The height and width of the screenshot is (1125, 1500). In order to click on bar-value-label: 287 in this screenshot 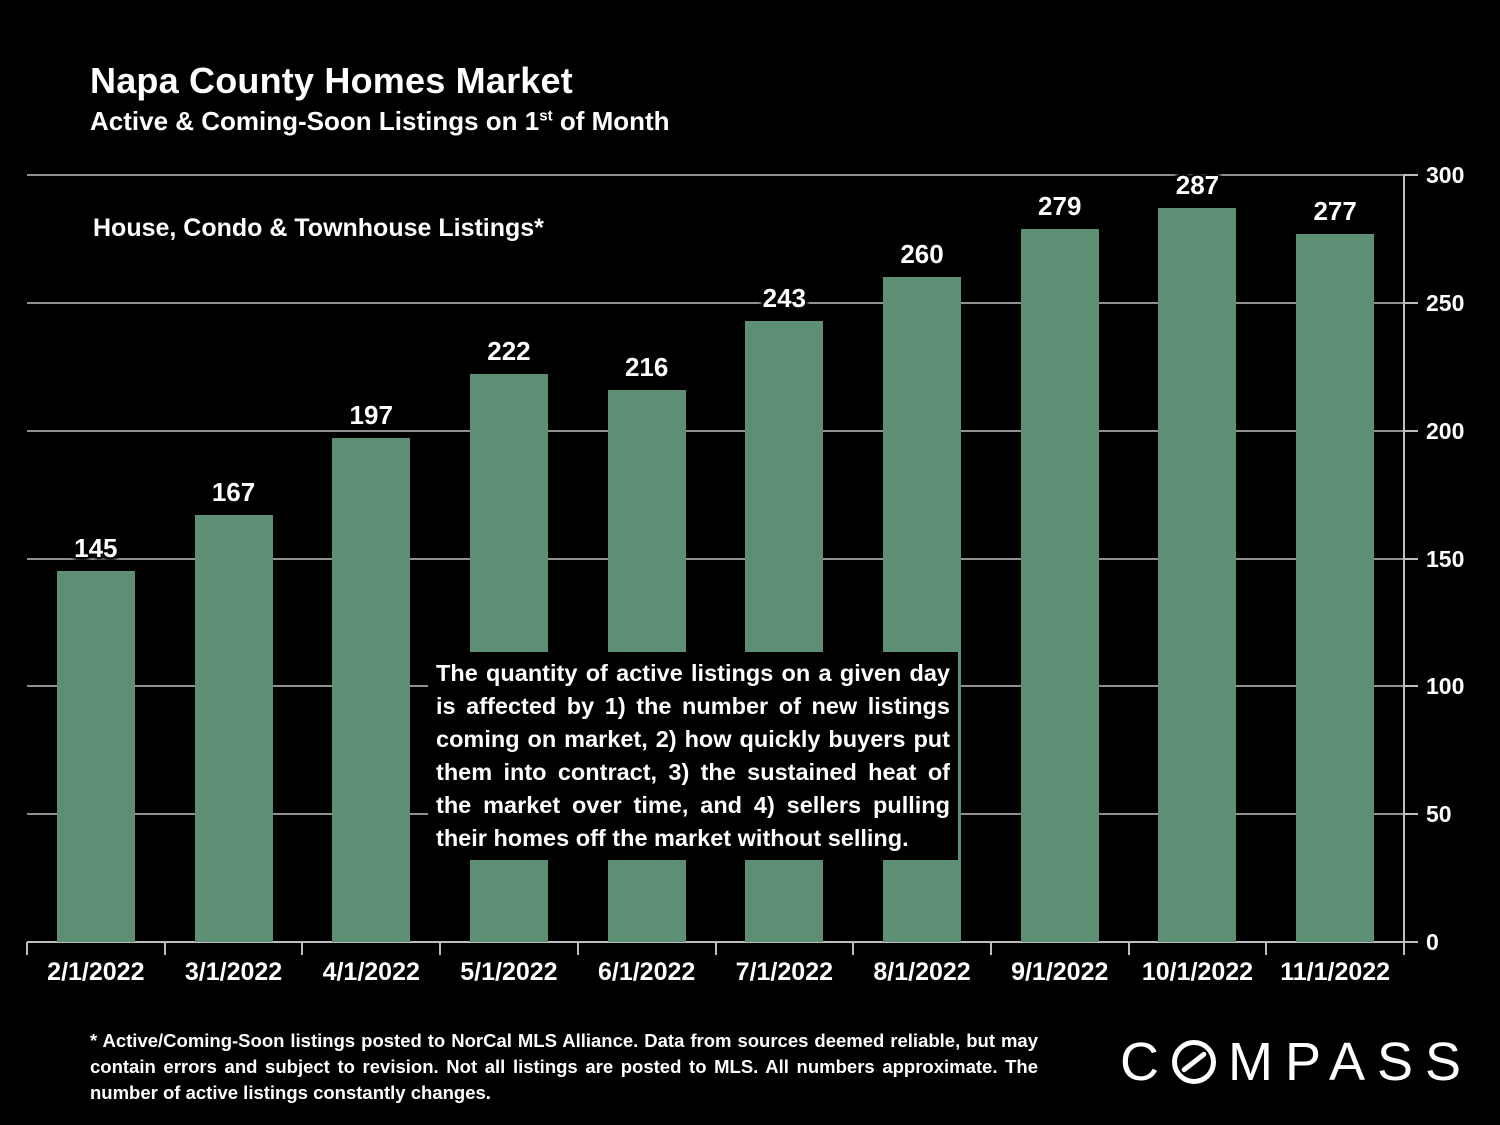, I will do `click(1197, 185)`.